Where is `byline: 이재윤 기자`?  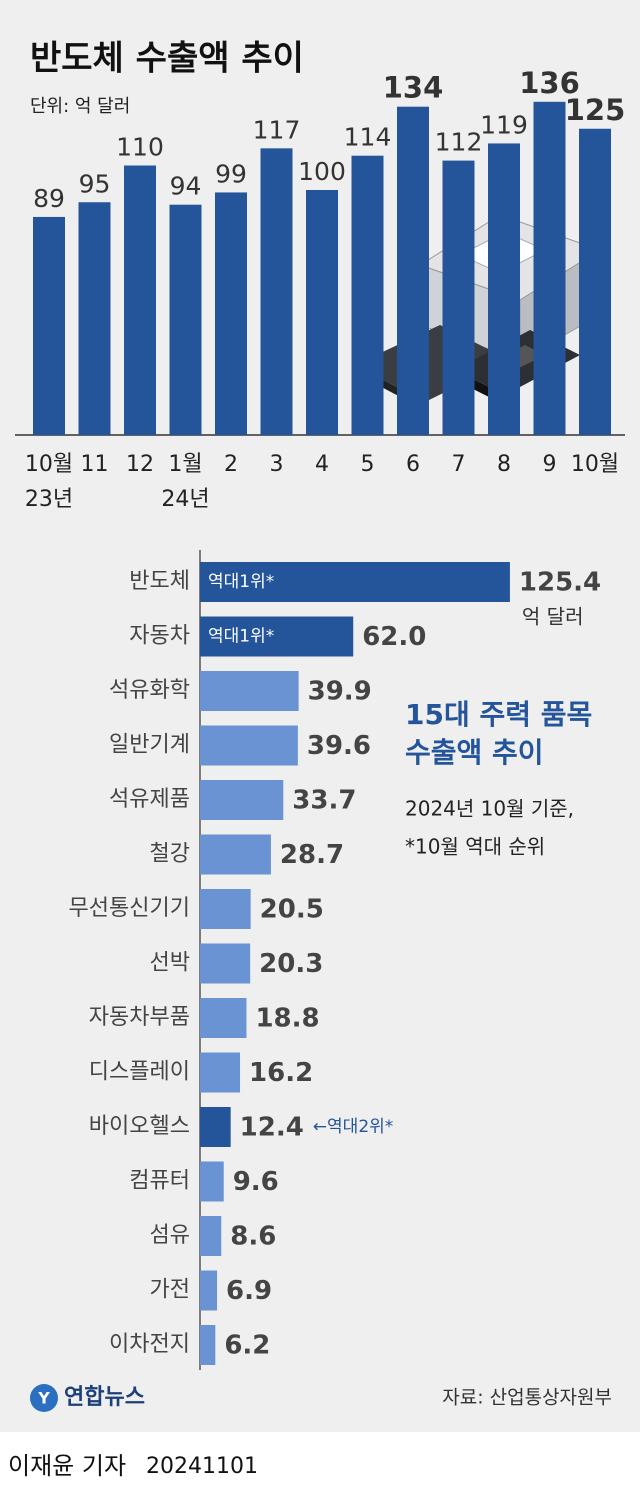 byline: 이재윤 기자 is located at coordinates (67, 1466).